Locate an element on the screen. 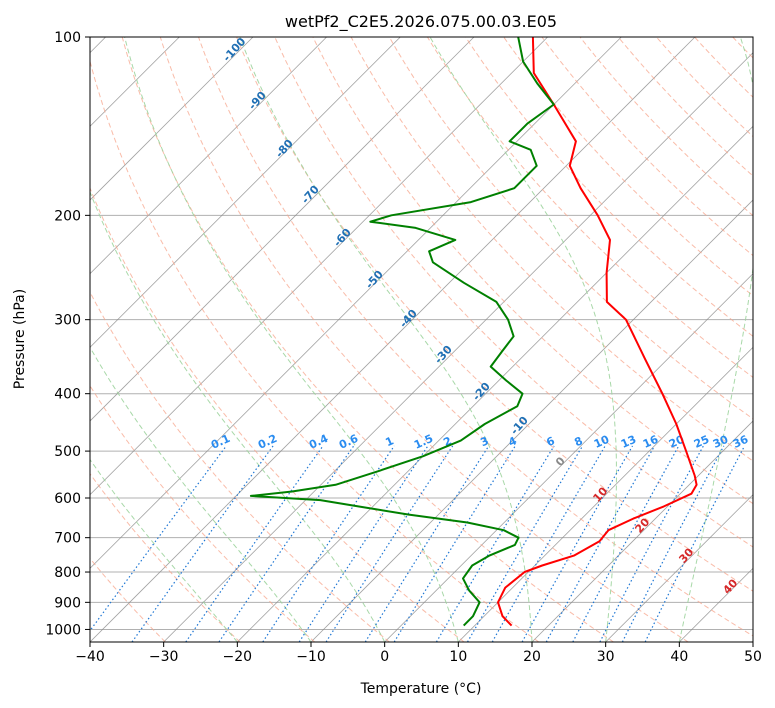 This screenshot has height=708, width=775. x-tick-label: 40 is located at coordinates (679, 657).